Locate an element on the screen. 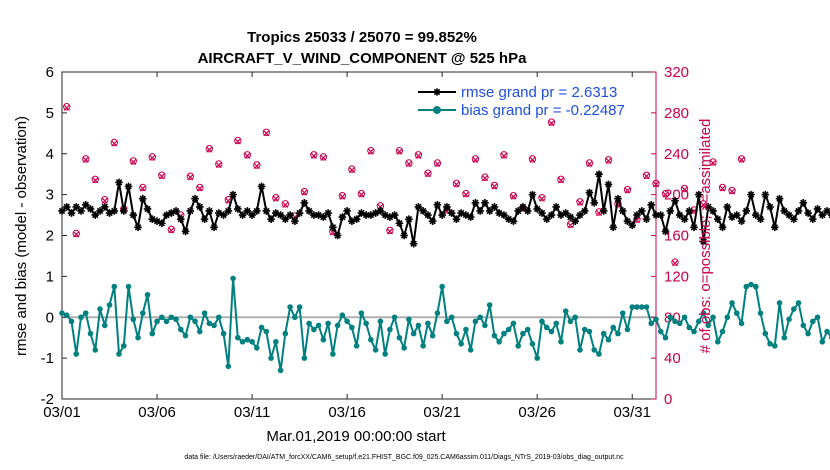  y-left-tick-label: 6 is located at coordinates (50, 72).